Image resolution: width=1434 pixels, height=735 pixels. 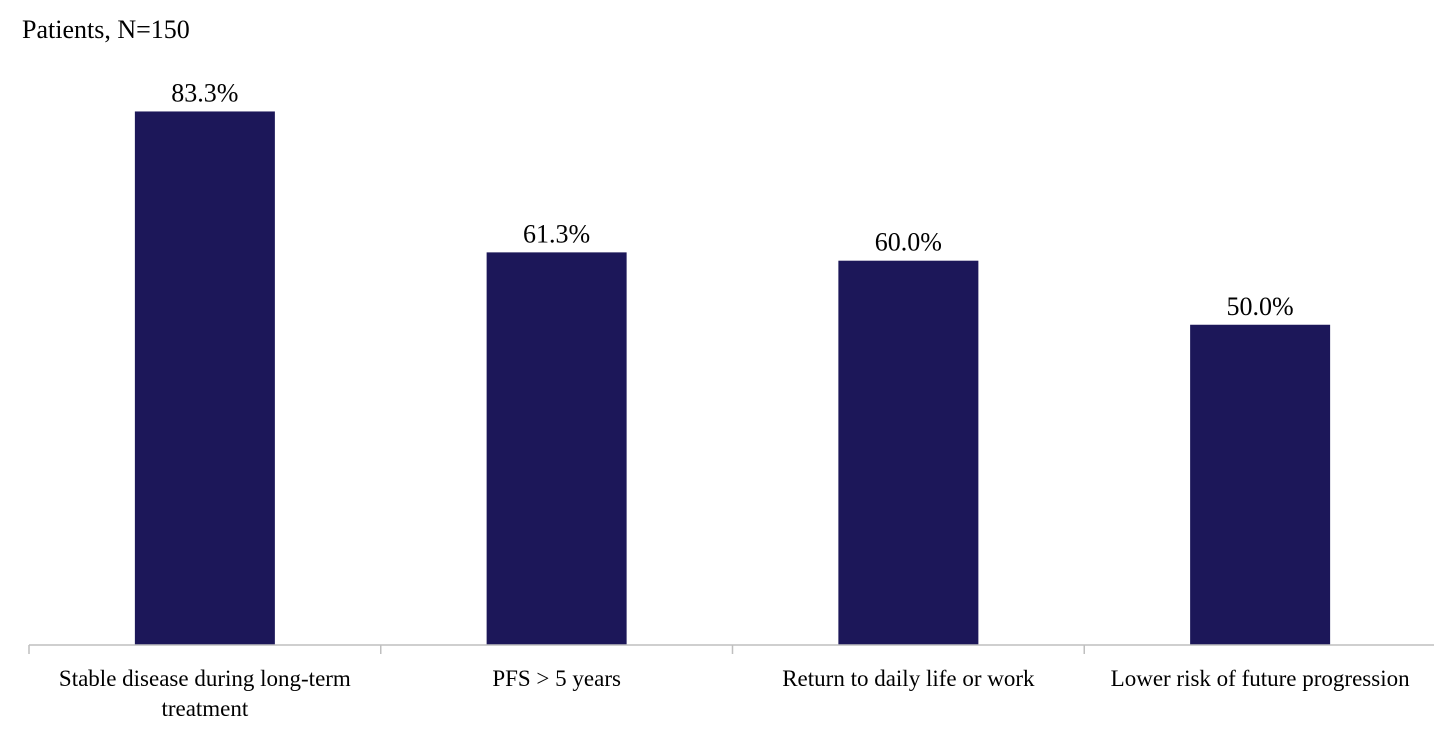 I want to click on bar-value-label: 50.0%, so click(x=1260, y=306).